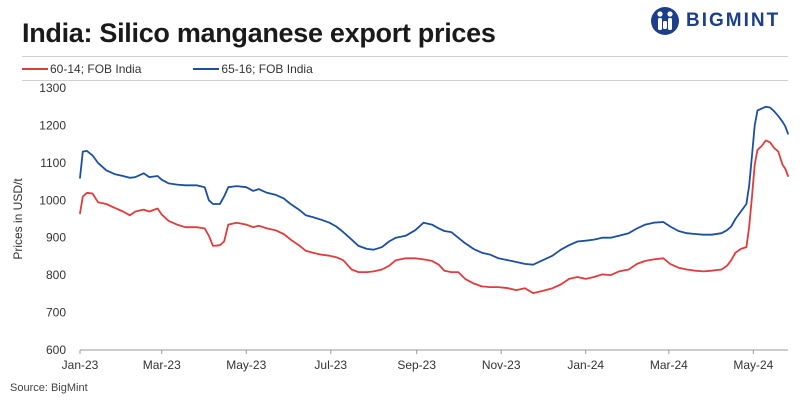 The width and height of the screenshot is (810, 404). What do you see at coordinates (52, 200) in the screenshot?
I see `y-tick-label-1000: 1000` at bounding box center [52, 200].